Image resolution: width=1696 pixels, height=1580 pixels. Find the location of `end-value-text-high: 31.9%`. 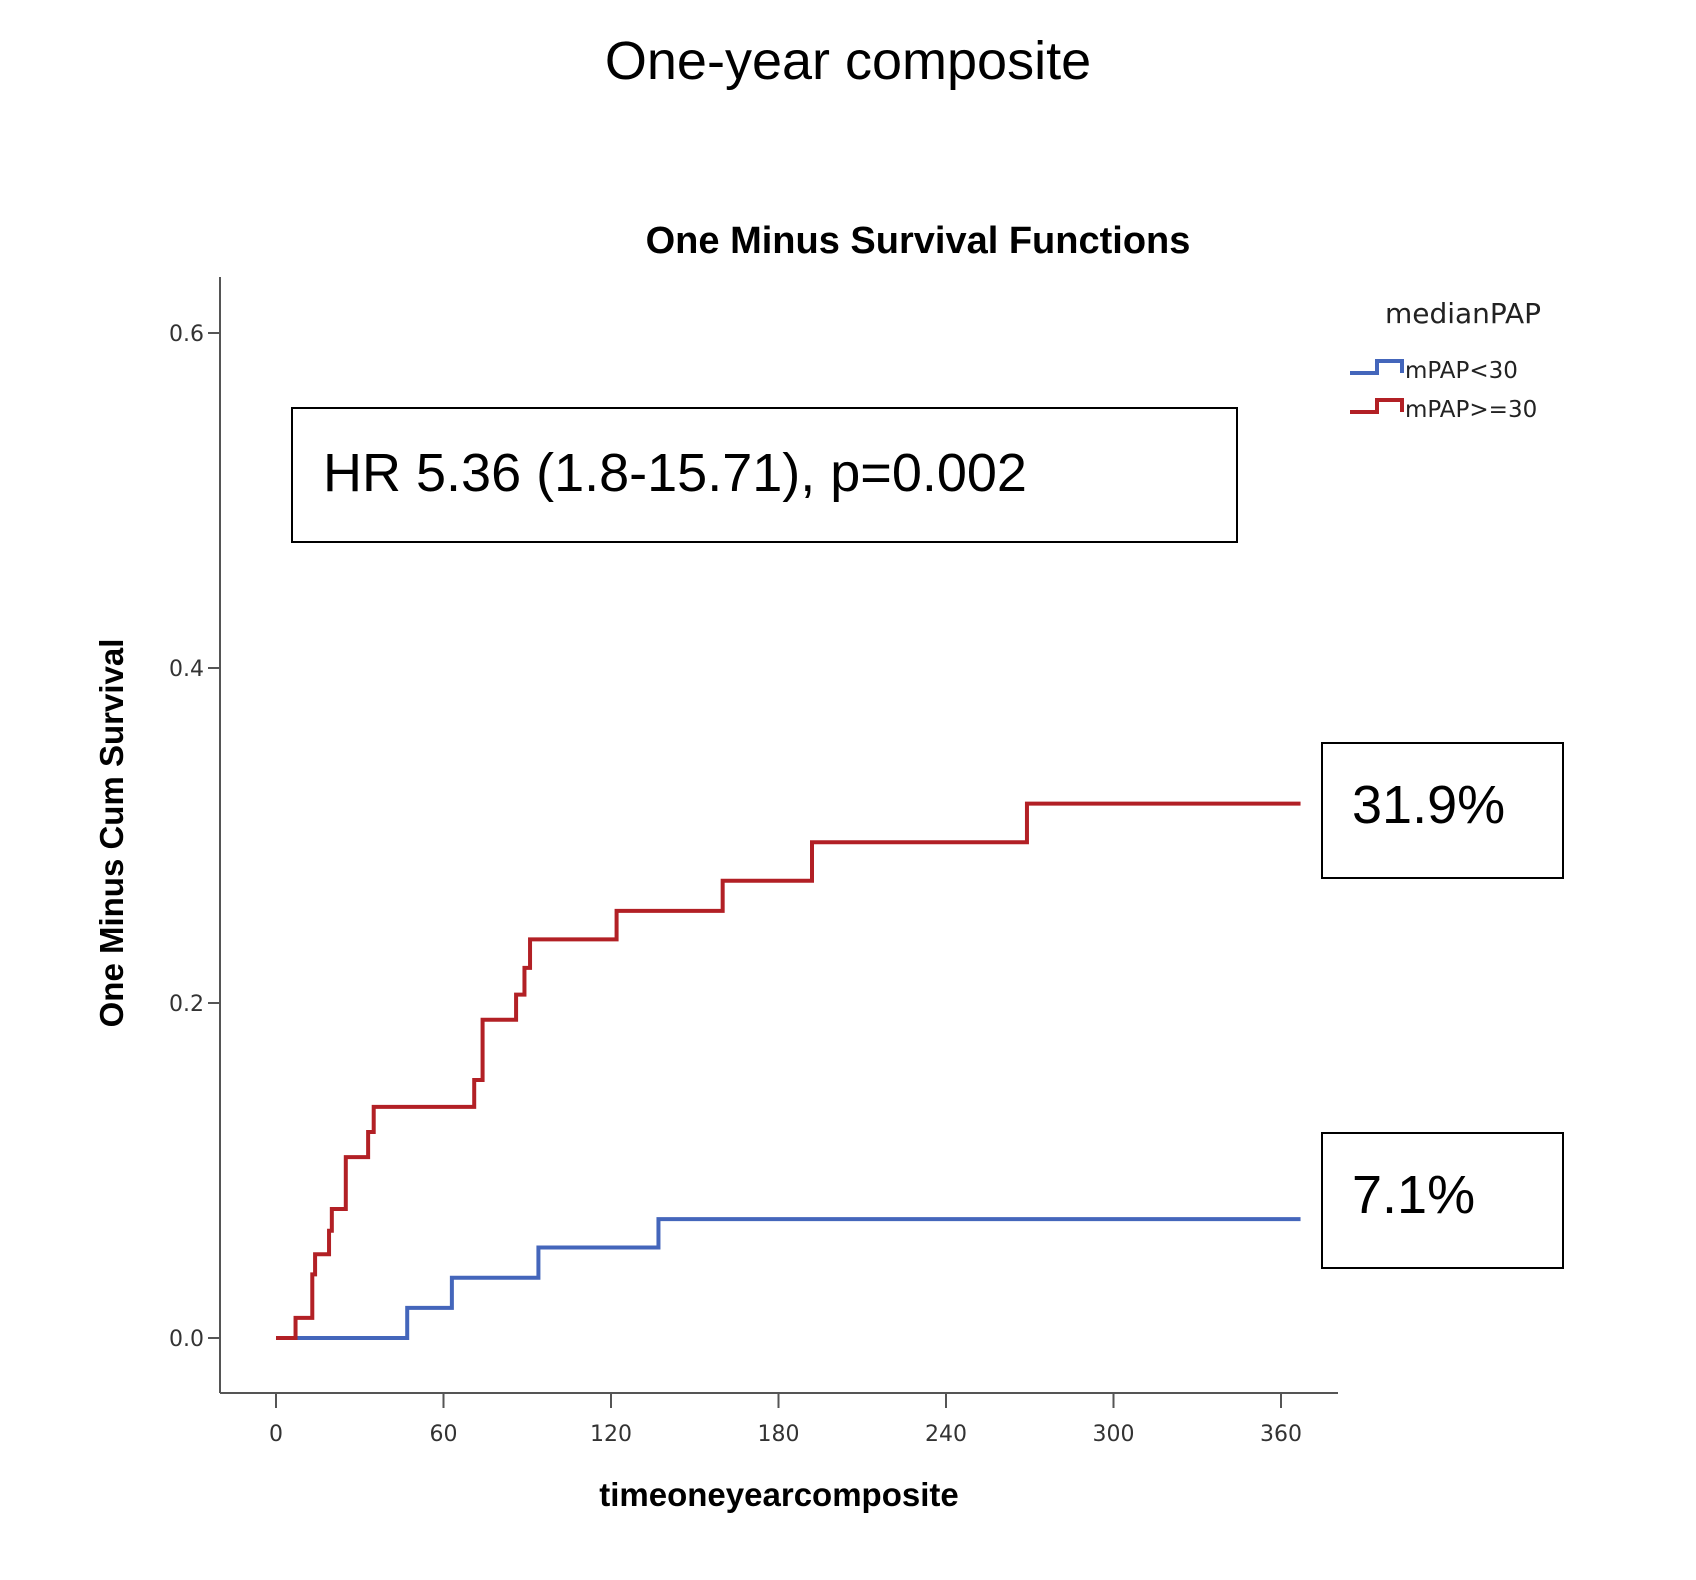

end-value-text-high: 31.9% is located at coordinates (1428, 805).